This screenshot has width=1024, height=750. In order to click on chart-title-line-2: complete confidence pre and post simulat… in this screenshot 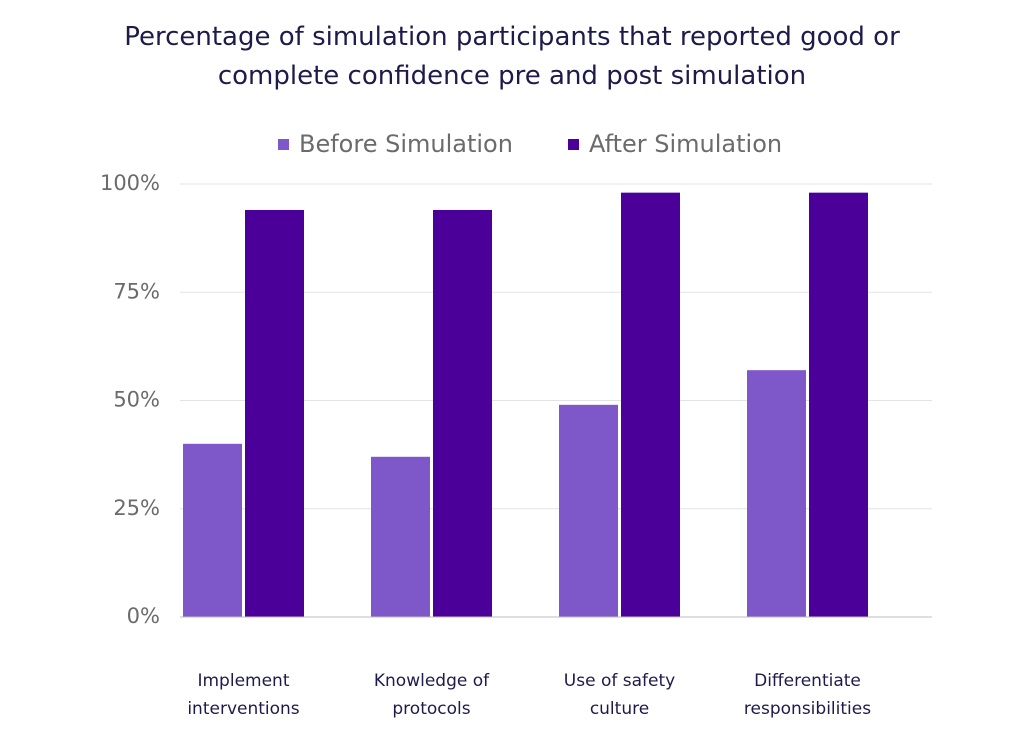, I will do `click(512, 76)`.